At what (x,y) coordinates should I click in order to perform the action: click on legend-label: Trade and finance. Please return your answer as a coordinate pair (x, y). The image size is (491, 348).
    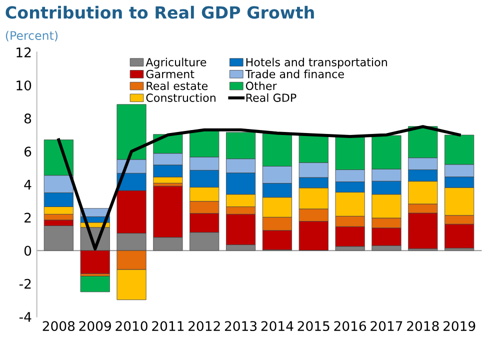
    Looking at the image, I should click on (294, 74).